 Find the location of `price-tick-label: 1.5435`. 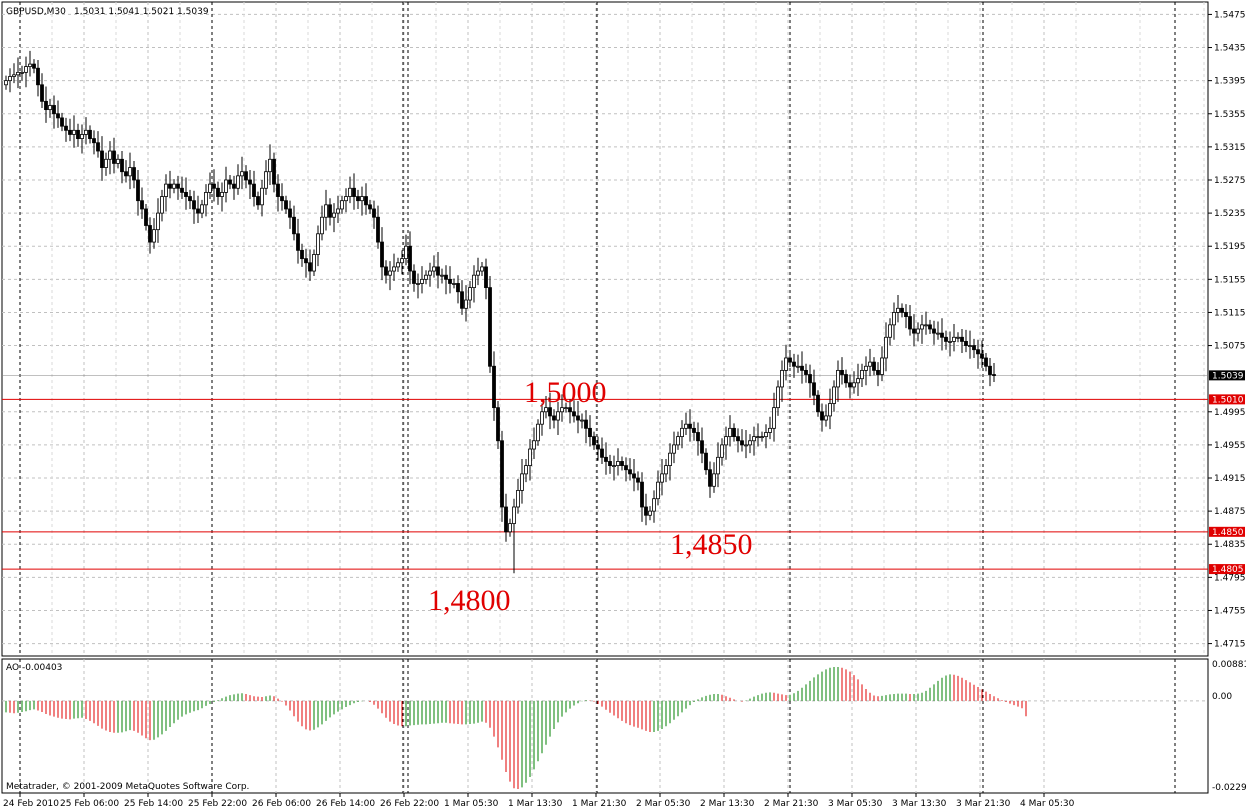

price-tick-label: 1.5435 is located at coordinates (1230, 49).